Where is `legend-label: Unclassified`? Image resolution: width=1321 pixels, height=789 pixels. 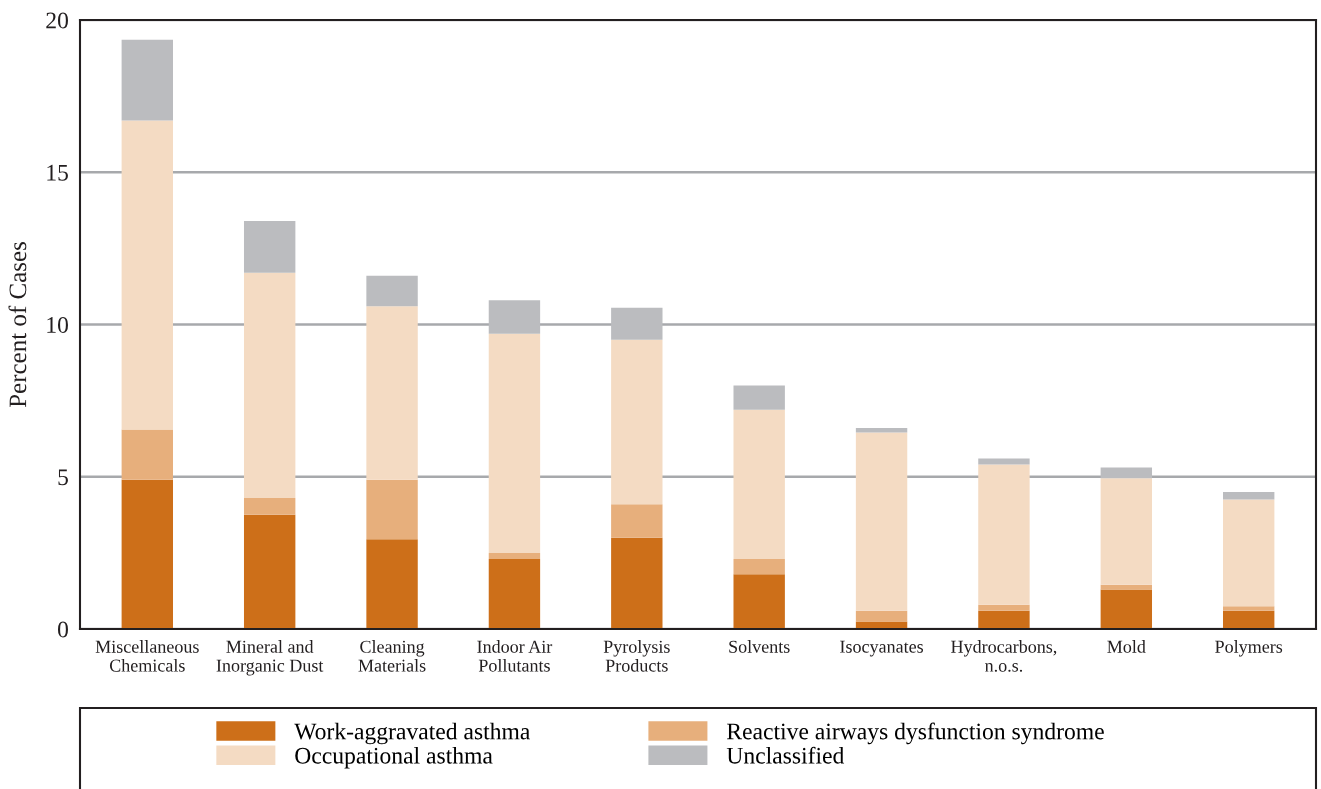
legend-label: Unclassified is located at coordinates (785, 755).